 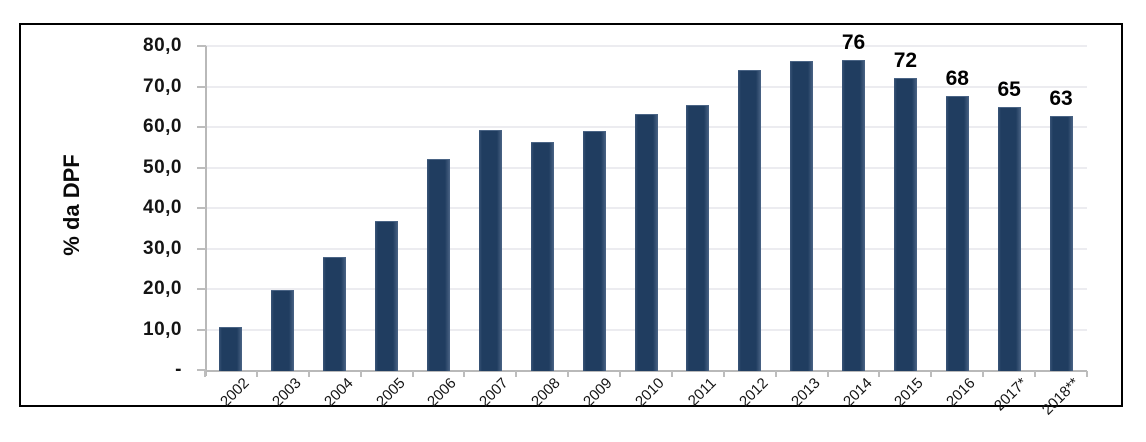 What do you see at coordinates (162, 248) in the screenshot?
I see `y-tick-label: 30,0` at bounding box center [162, 248].